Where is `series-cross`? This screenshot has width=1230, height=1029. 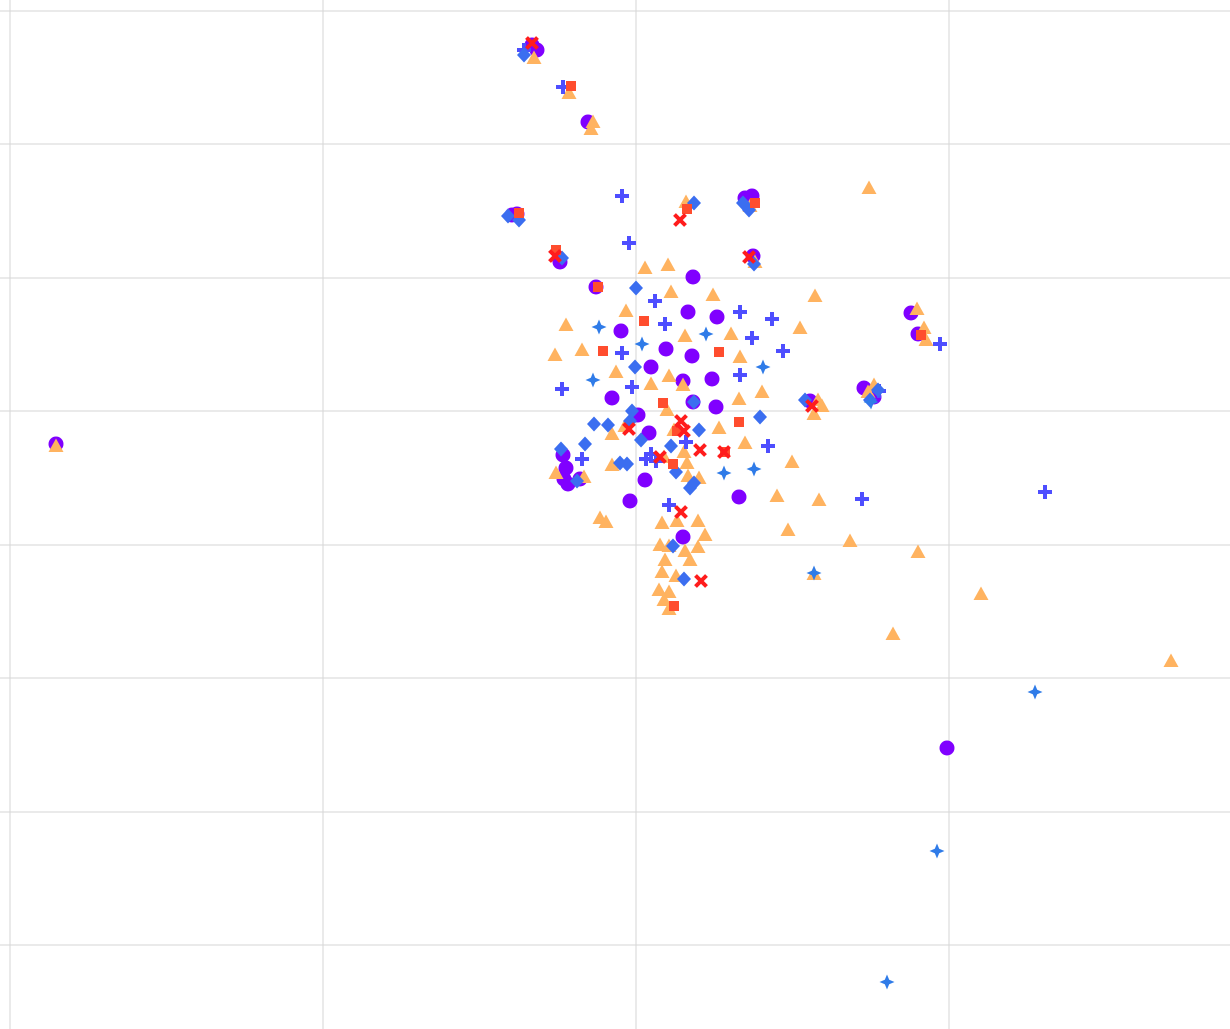
series-cross is located at coordinates (672, 312).